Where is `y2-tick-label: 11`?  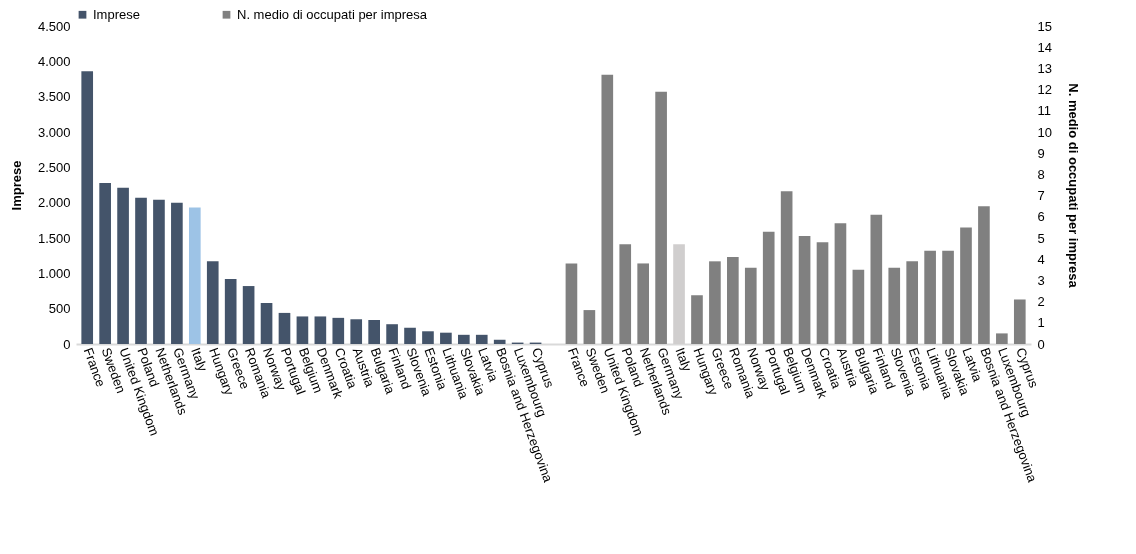
y2-tick-label: 11 is located at coordinates (1044, 111).